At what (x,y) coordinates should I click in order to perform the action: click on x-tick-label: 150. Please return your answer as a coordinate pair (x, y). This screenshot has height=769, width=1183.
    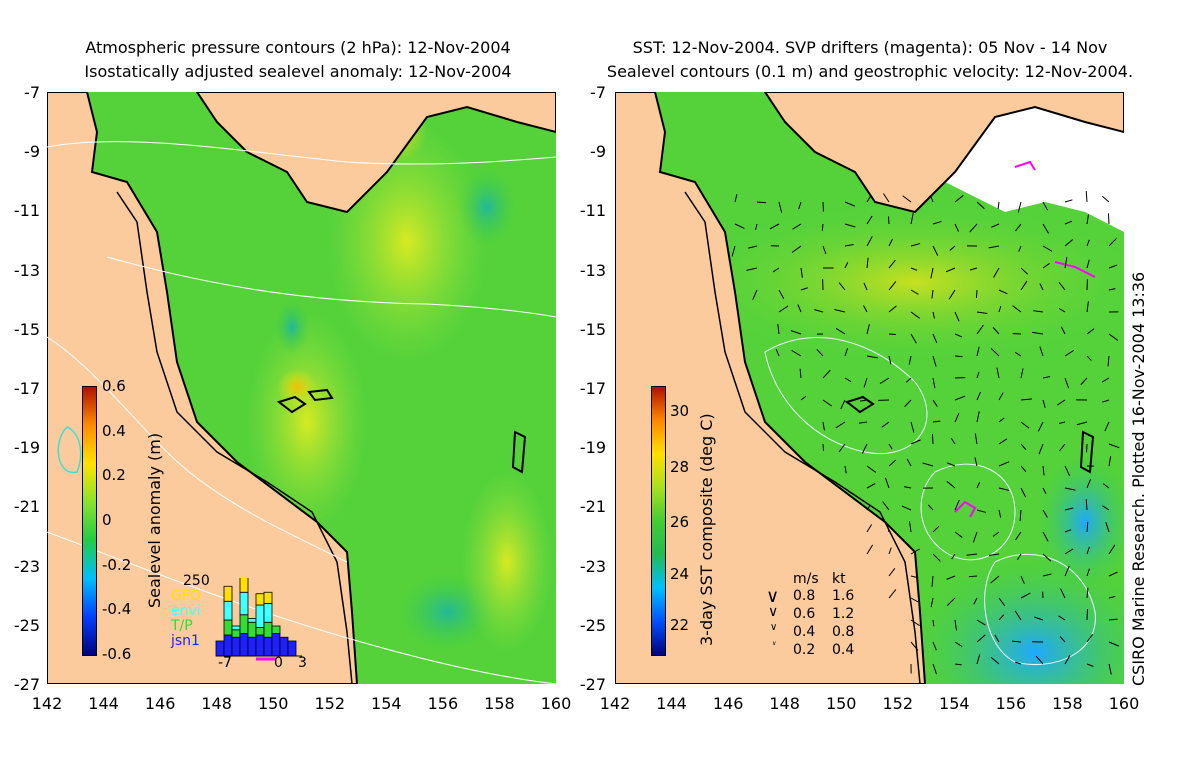
    Looking at the image, I should click on (273, 703).